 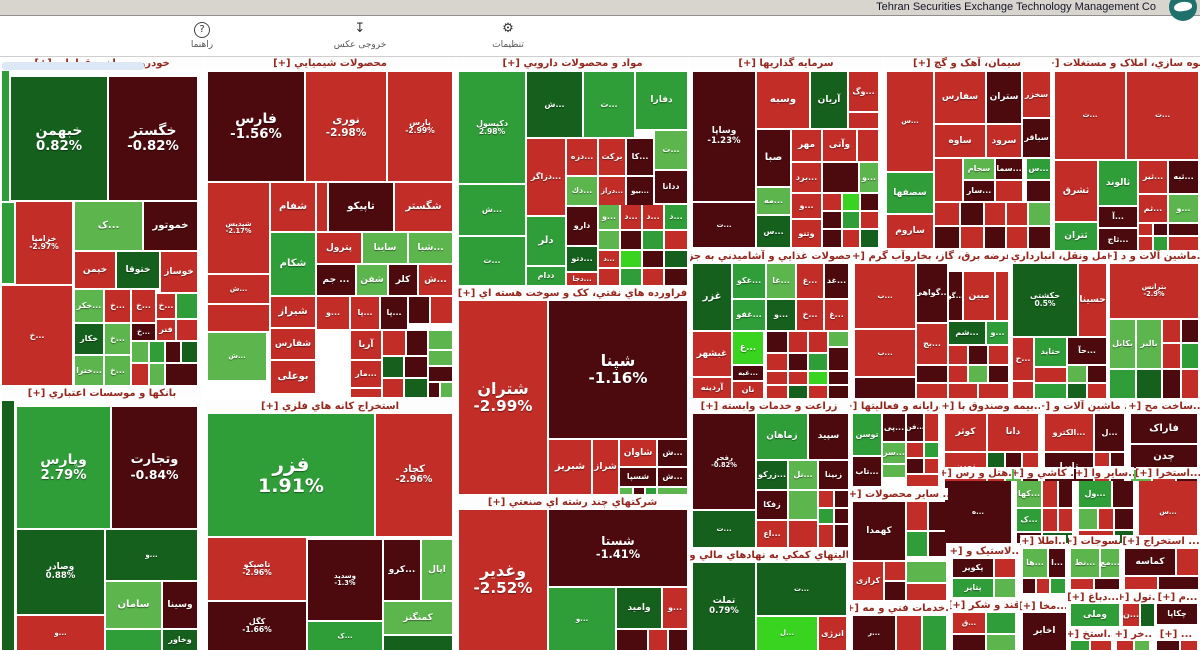 What do you see at coordinates (492, 261) in the screenshot?
I see `treemap-tile: ...ت` at bounding box center [492, 261].